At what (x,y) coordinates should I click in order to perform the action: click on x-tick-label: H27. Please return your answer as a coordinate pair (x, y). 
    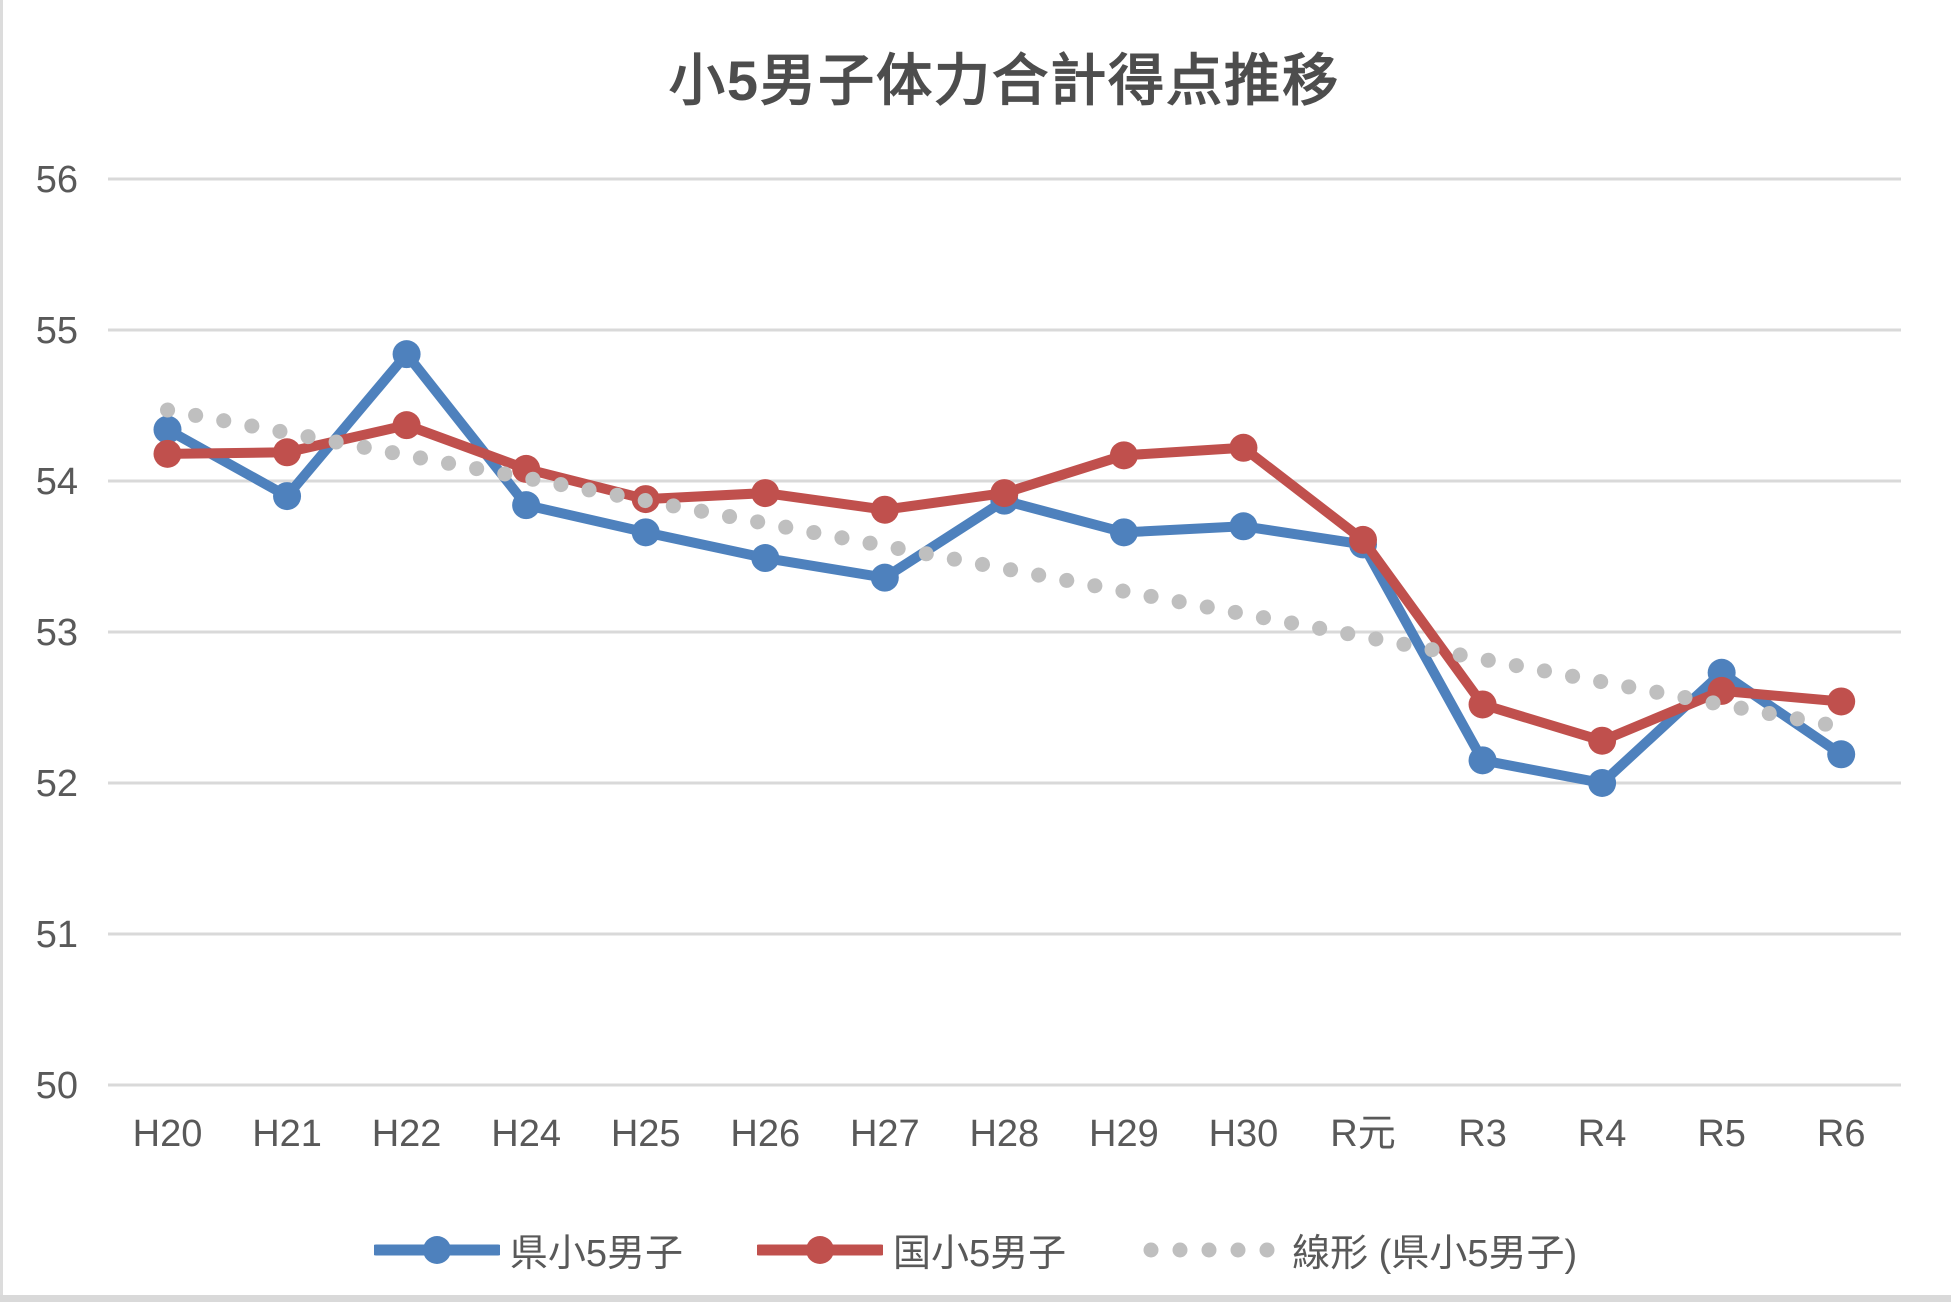
    Looking at the image, I should click on (885, 1134).